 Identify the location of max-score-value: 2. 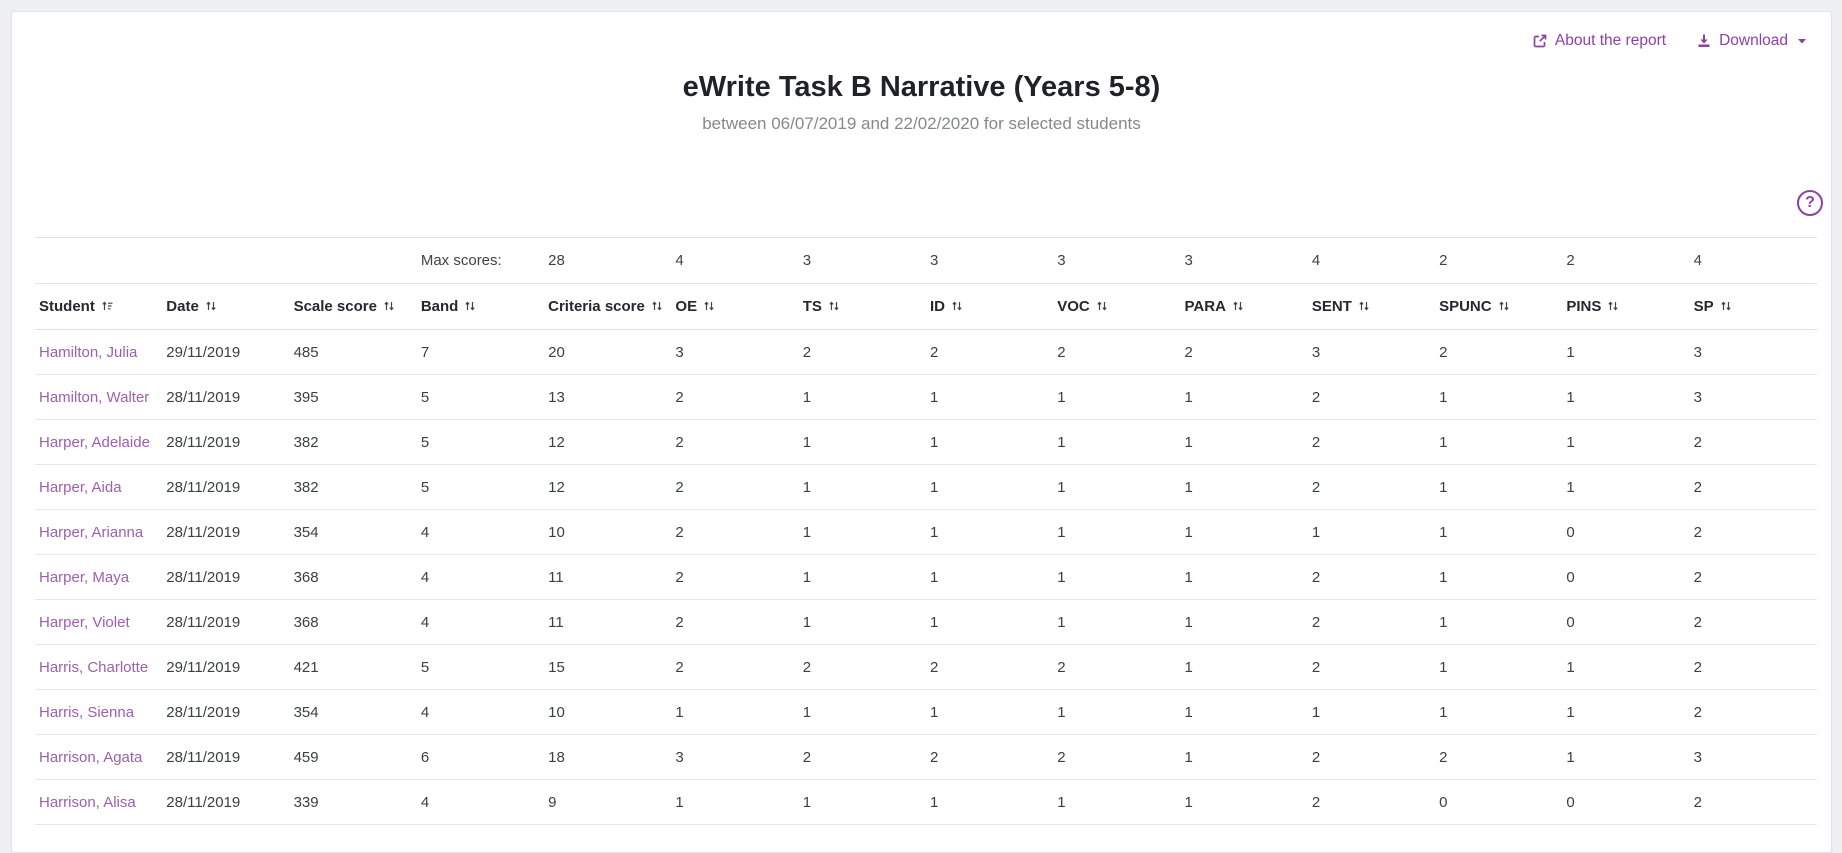
(1443, 260).